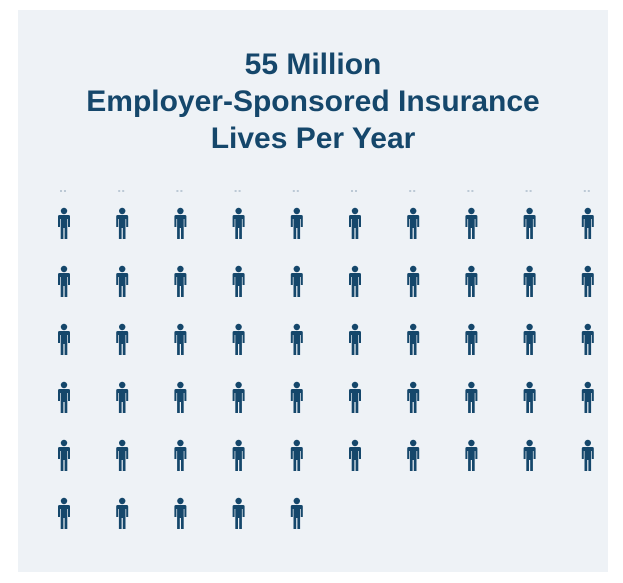 The image size is (623, 583). I want to click on title-line-3: Lives Per Year, so click(313, 138).